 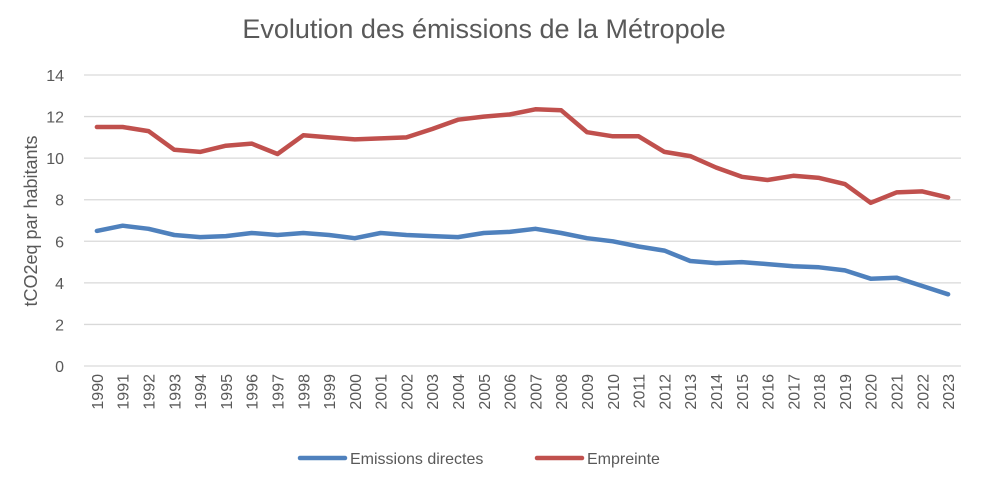 I want to click on x-tick-label: 2023, so click(x=949, y=392).